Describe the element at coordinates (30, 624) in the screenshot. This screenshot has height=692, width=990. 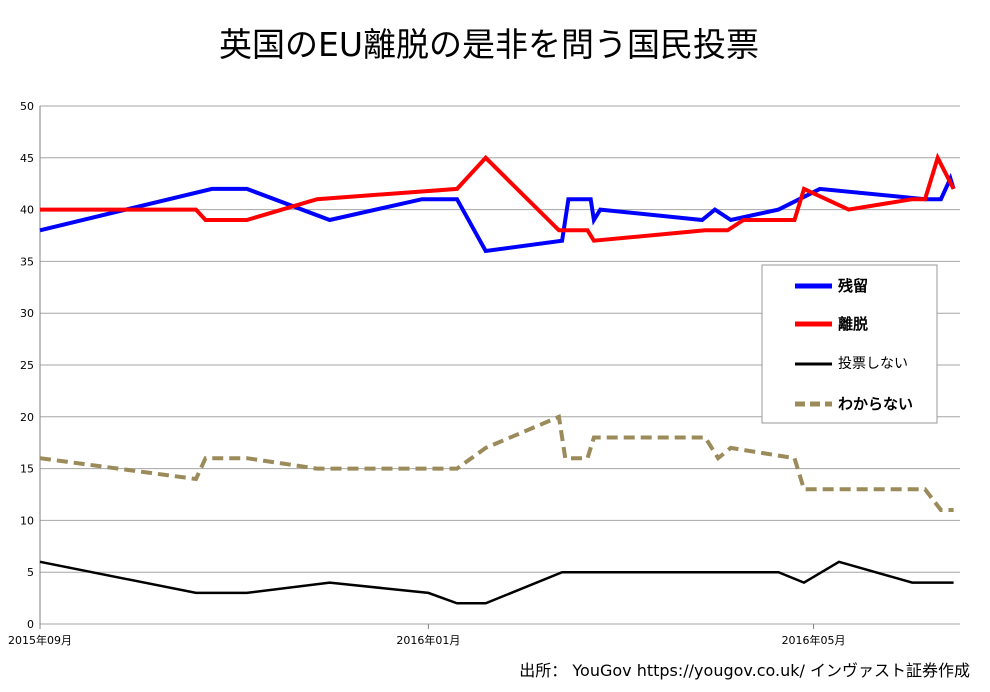
I see `y-tick-label: 0` at that location.